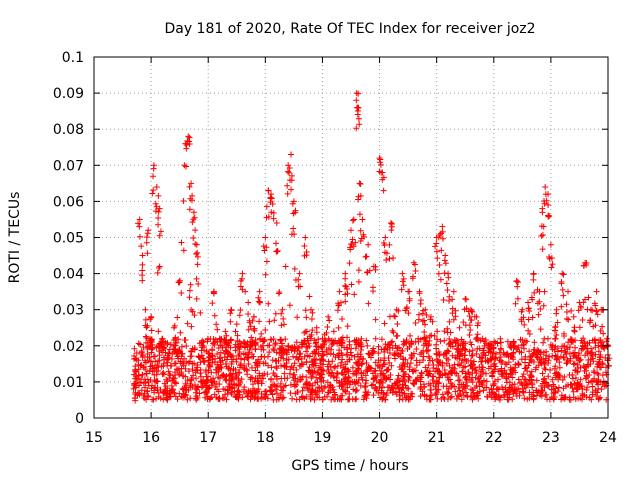 The image size is (640, 480). Describe the element at coordinates (380, 438) in the screenshot. I see `x-tick-label: 20` at that location.